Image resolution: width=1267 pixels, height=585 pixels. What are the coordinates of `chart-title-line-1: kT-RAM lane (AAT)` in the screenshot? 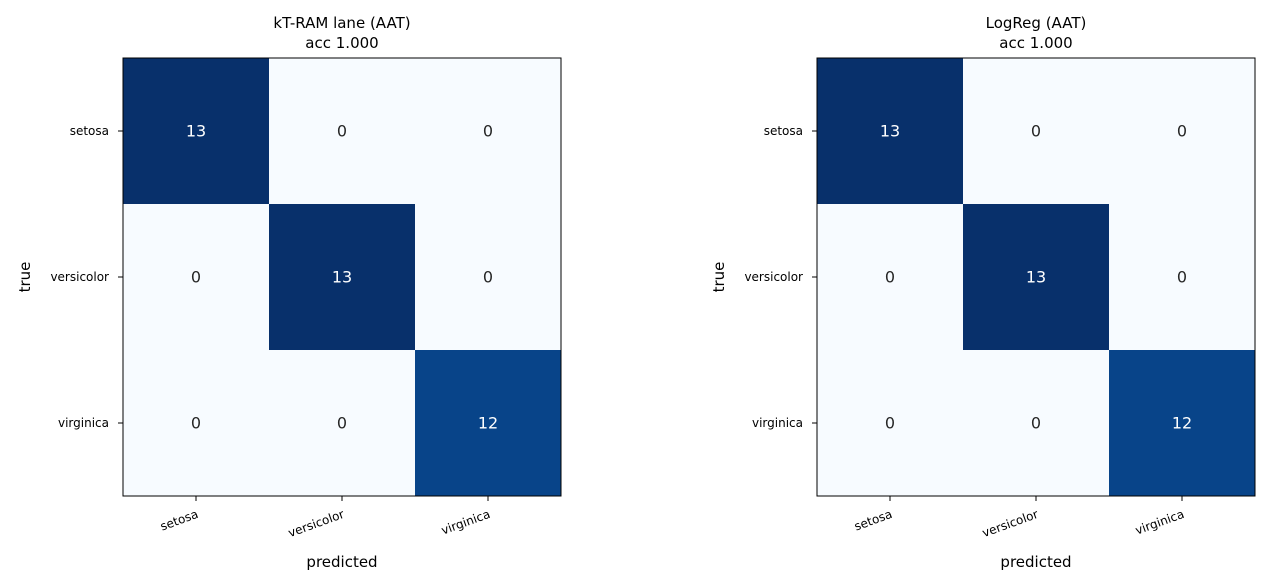 It's located at (341, 23).